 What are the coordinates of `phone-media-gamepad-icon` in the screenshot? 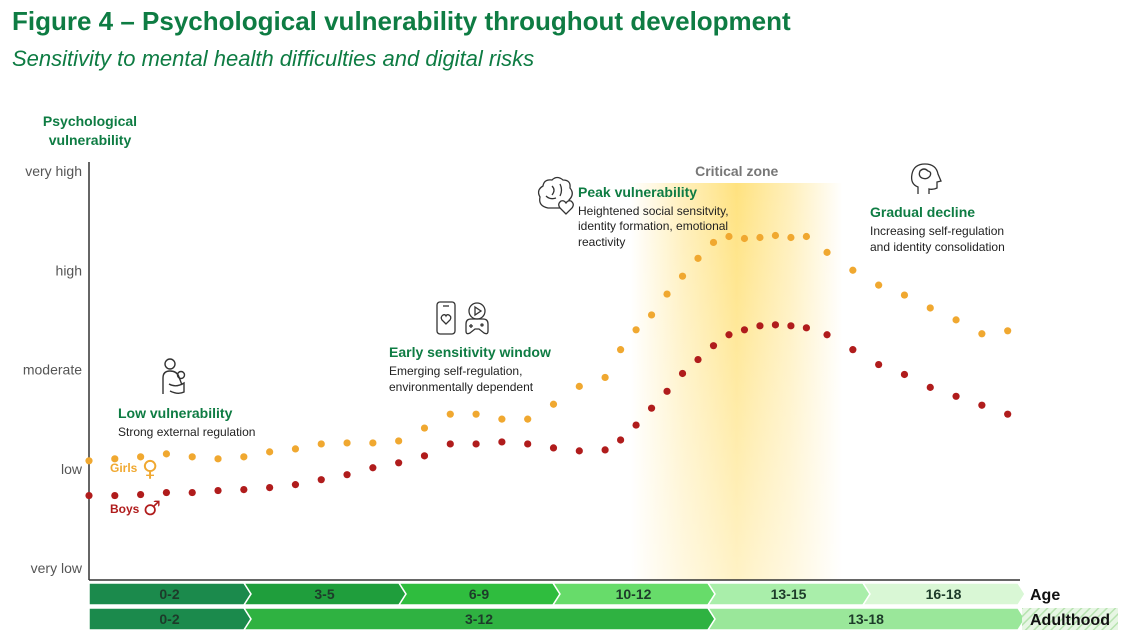 It's located at (462, 318).